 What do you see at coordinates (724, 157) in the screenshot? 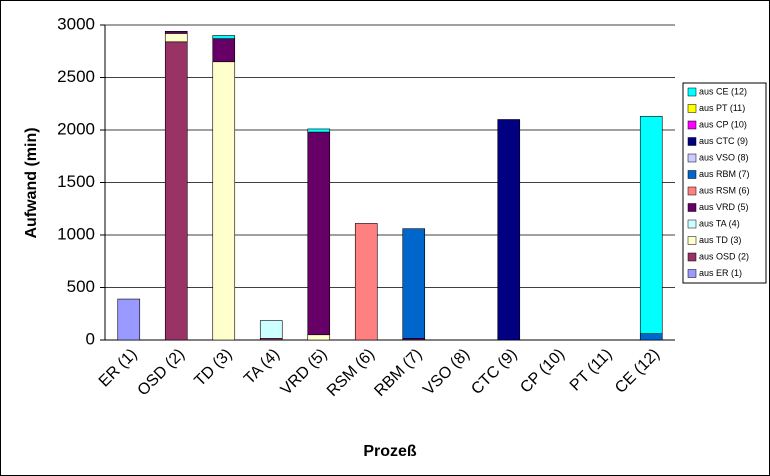
I see `legend-label: aus VSO (8)` at bounding box center [724, 157].